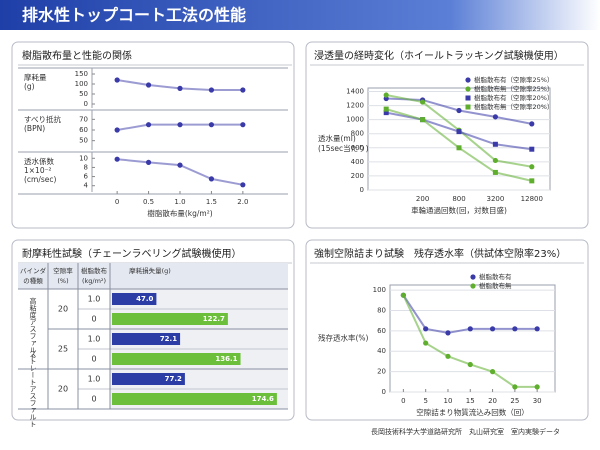  Describe the element at coordinates (62, 281) in the screenshot. I see `column-header: (%)` at that location.